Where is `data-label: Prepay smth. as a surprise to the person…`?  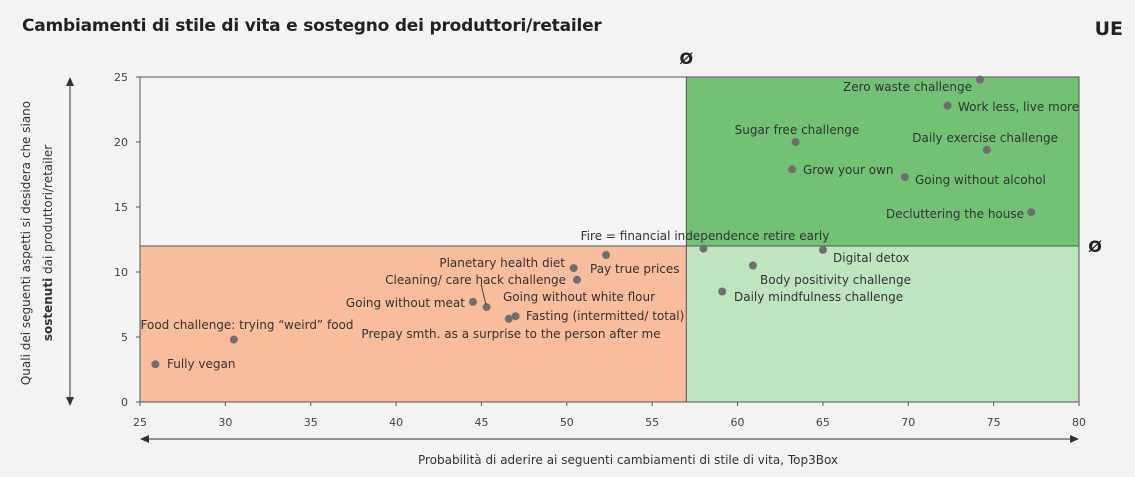 data-label: Prepay smth. as a surprise to the person… is located at coordinates (510, 334).